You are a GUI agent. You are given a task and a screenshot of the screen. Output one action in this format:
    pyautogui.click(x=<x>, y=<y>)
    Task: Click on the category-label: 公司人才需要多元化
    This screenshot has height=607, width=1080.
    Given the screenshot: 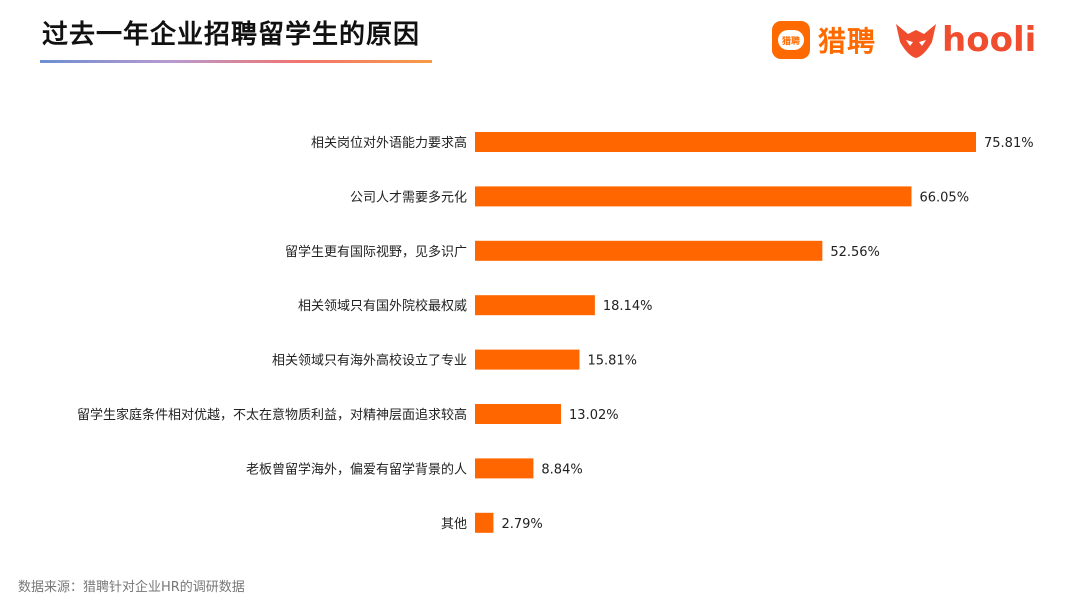 What is the action you would take?
    pyautogui.click(x=408, y=197)
    